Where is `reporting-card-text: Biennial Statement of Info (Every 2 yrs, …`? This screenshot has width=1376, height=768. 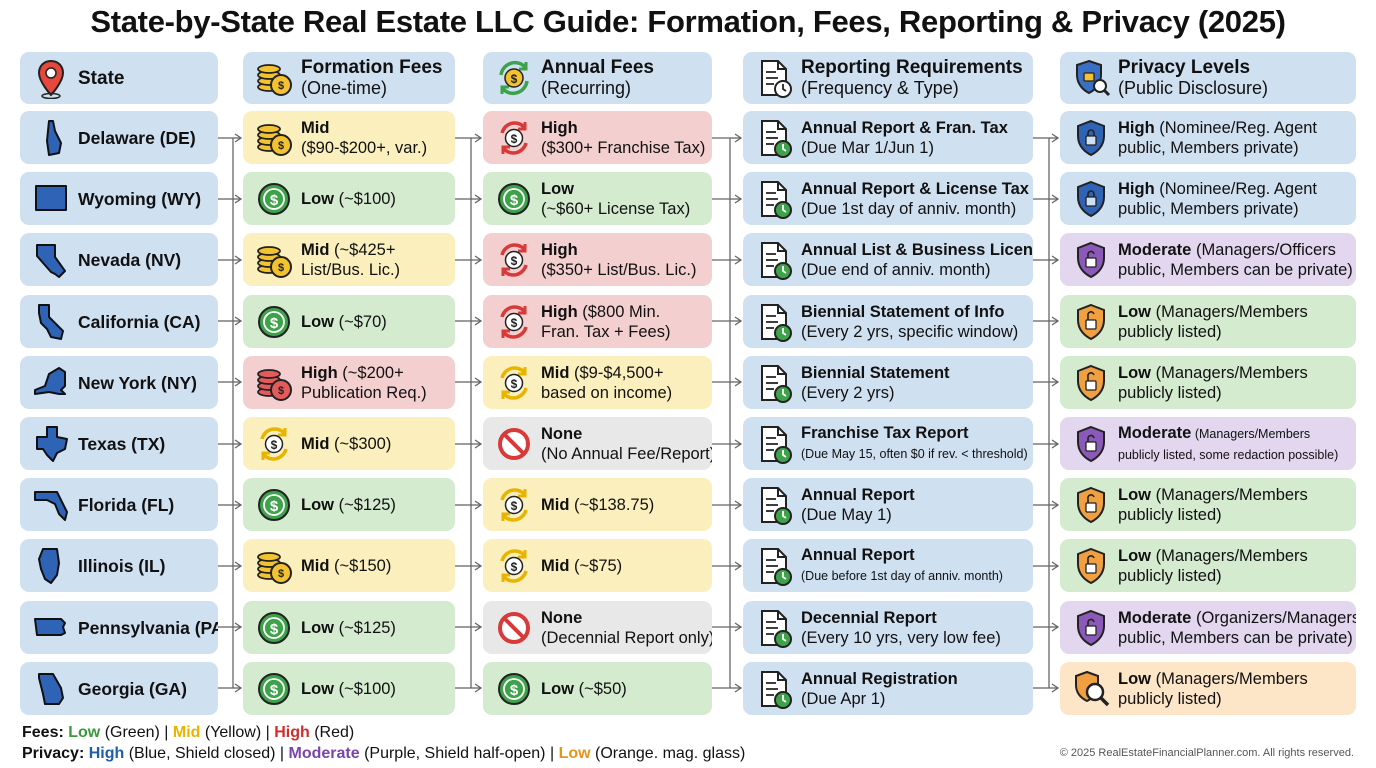 reporting-card-text: Biennial Statement of Info (Every 2 yrs, … is located at coordinates (909, 322).